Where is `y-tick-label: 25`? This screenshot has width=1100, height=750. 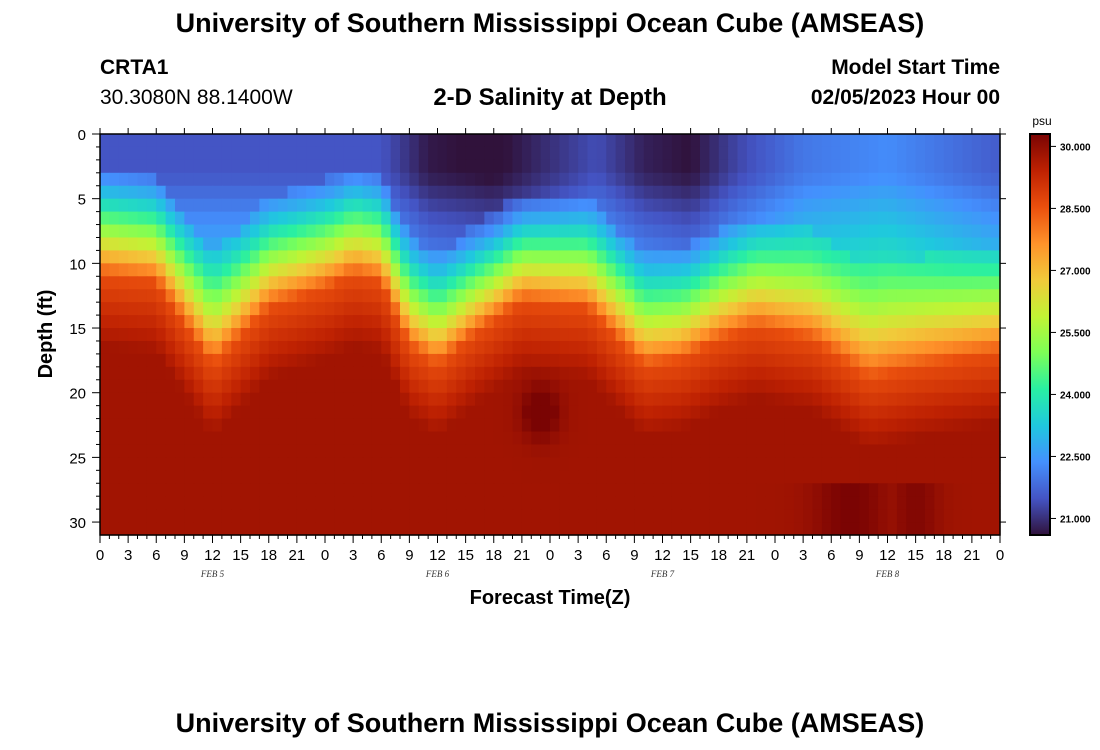 y-tick-label: 25 is located at coordinates (77, 458).